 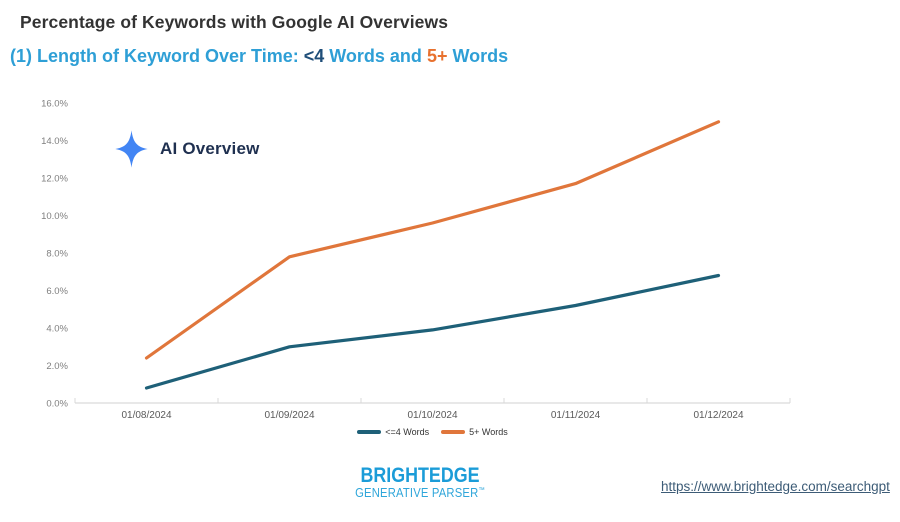 What do you see at coordinates (432, 432) in the screenshot?
I see `chart-legend: <=4 Words 5+ Words` at bounding box center [432, 432].